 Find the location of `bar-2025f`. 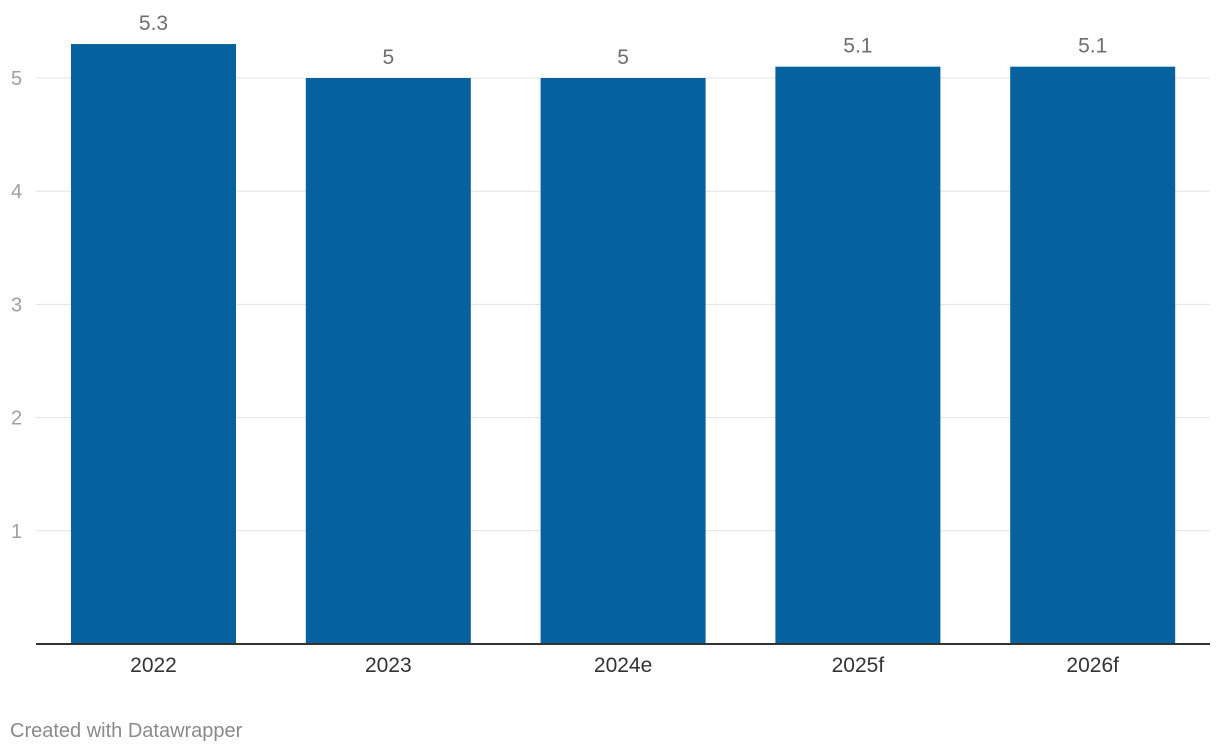

bar-2025f is located at coordinates (858, 355).